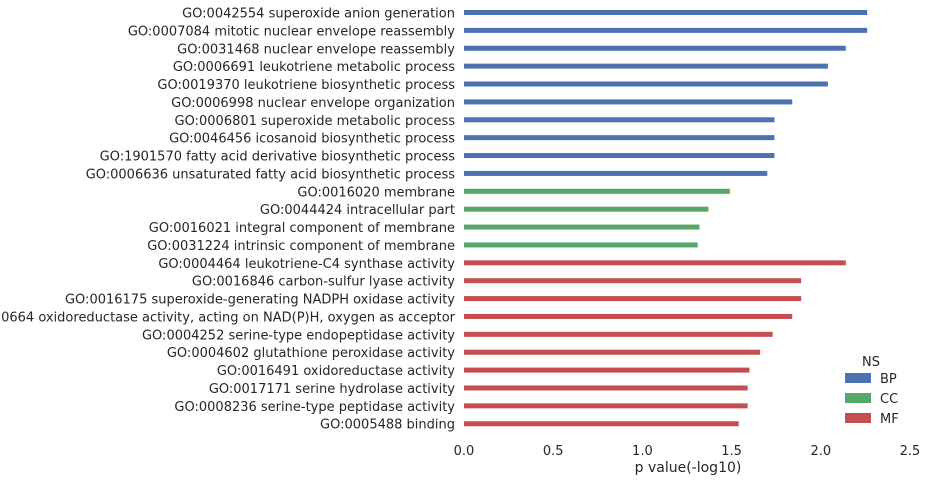  What do you see at coordinates (318, 14) in the screenshot?
I see `category-label: GO:0042554 superoxide anion generation` at bounding box center [318, 14].